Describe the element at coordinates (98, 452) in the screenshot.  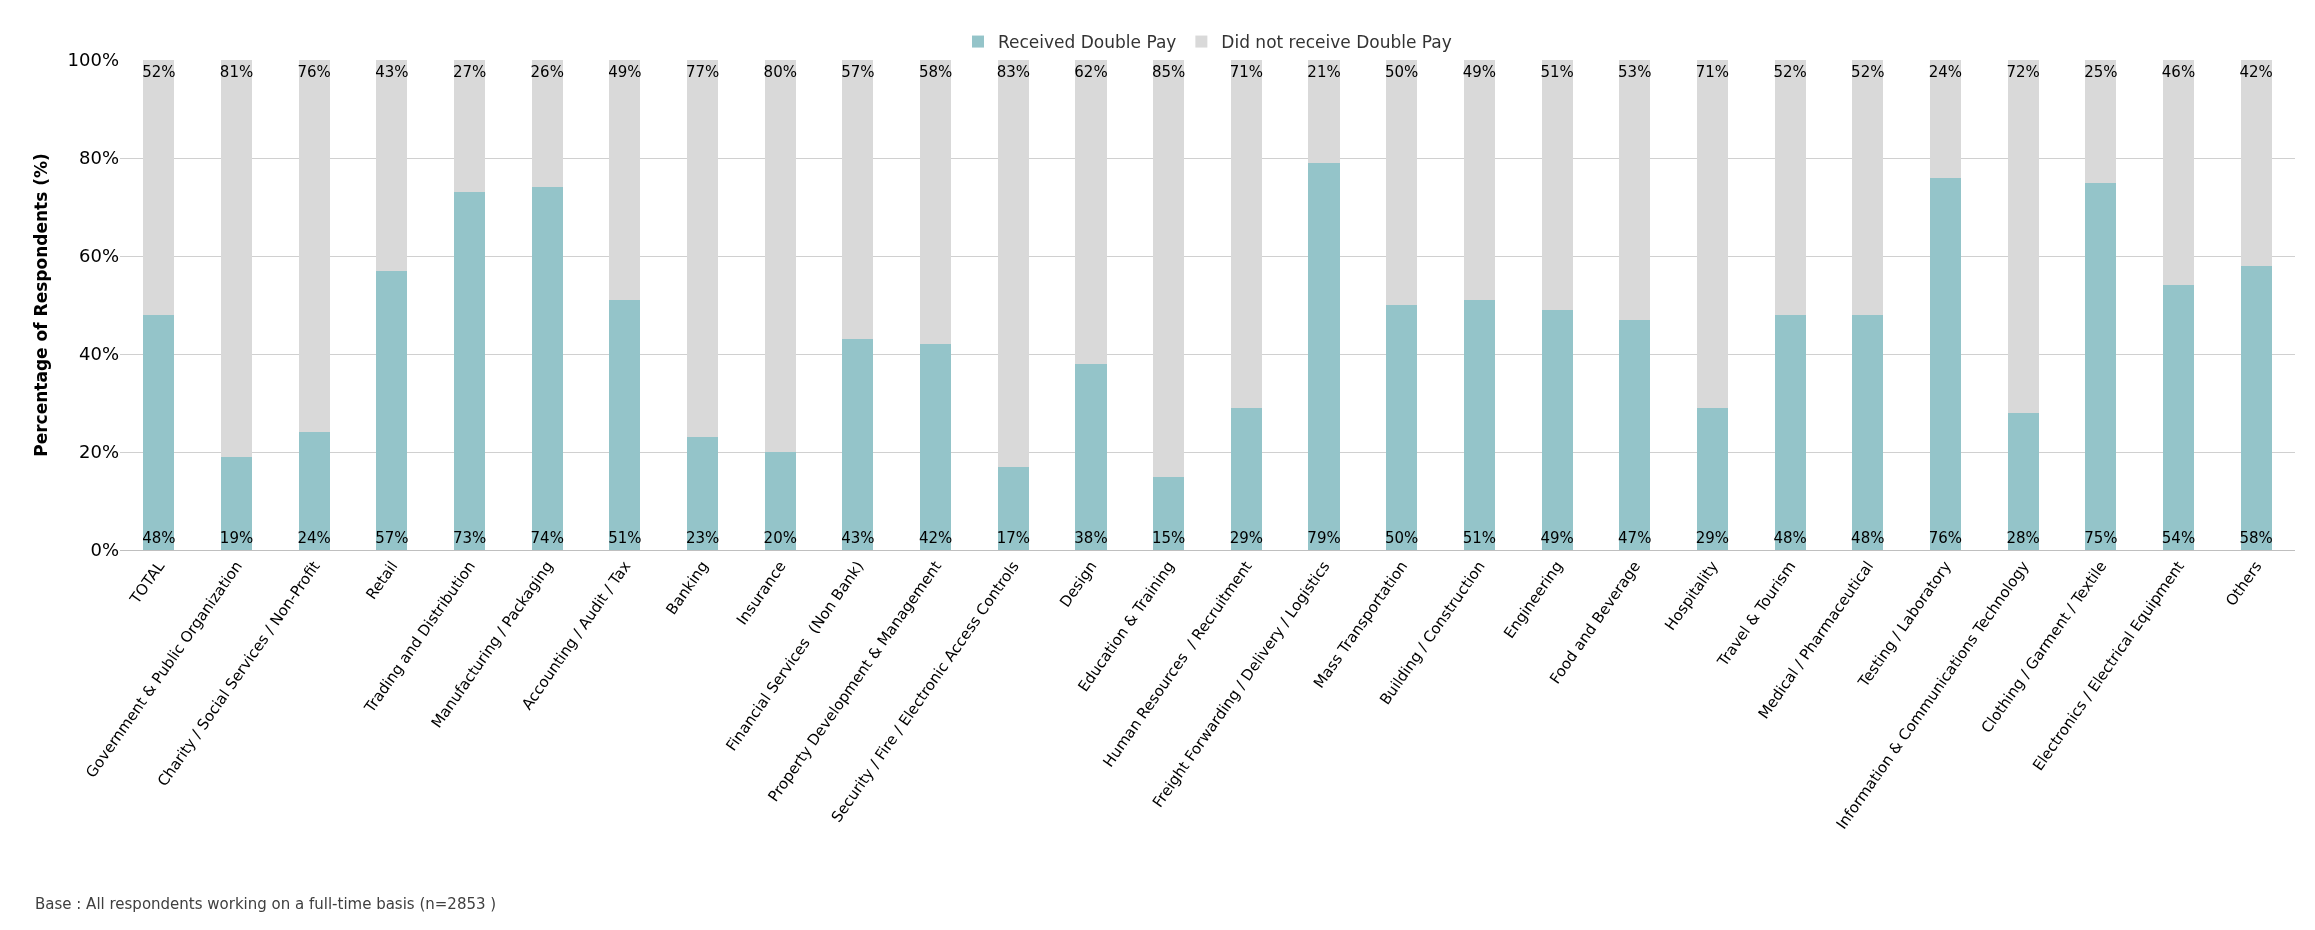
I see `y-tick-label: 20%` at that location.